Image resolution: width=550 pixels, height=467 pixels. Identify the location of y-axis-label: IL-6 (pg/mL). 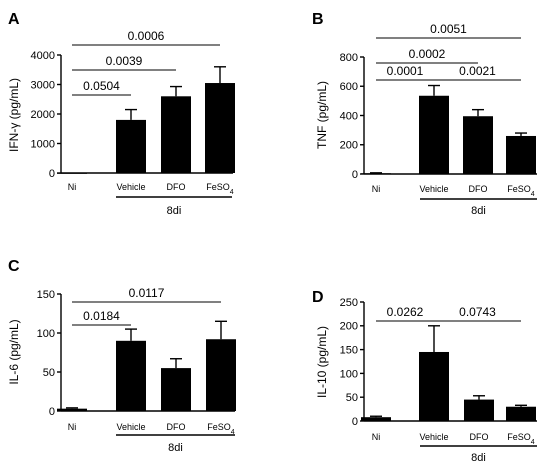
(14, 351).